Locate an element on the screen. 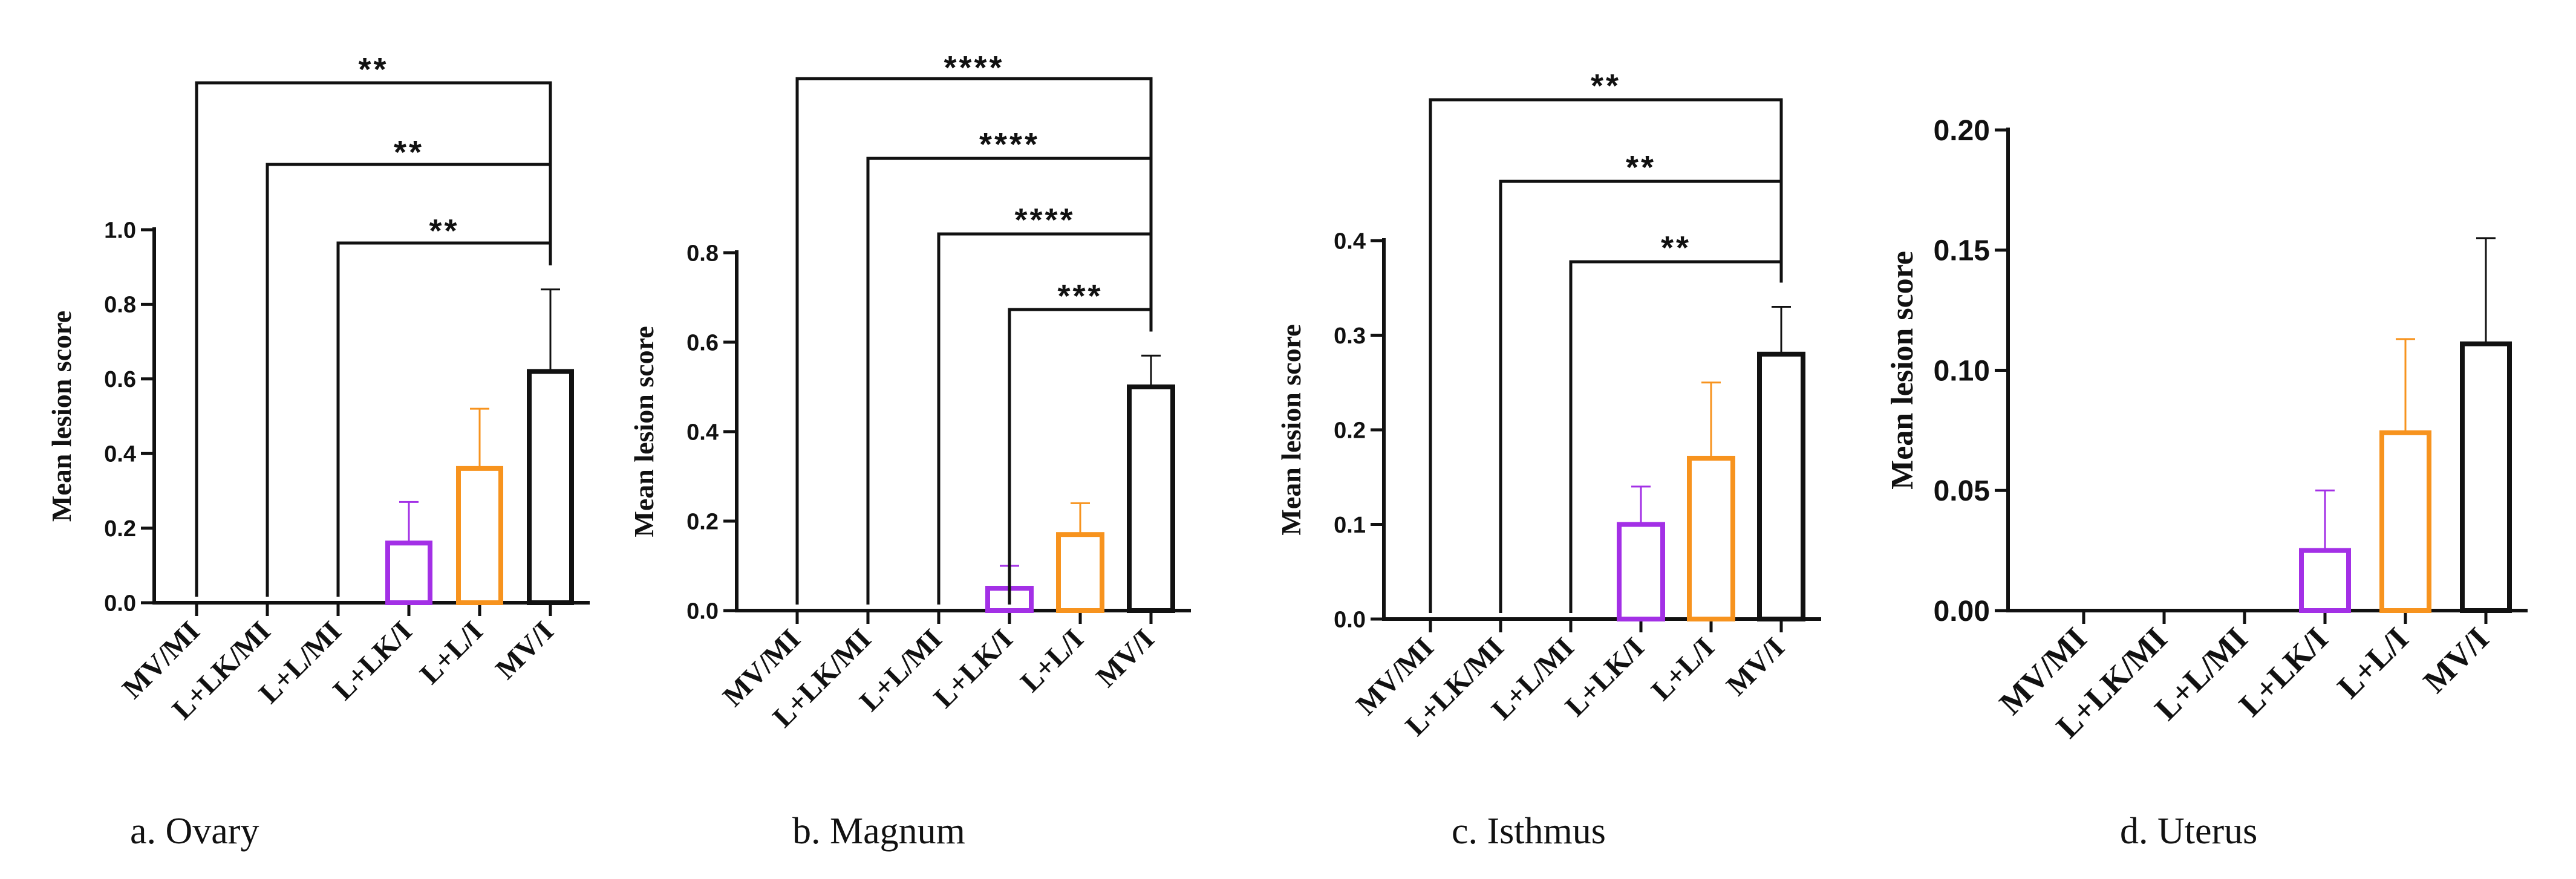 The image size is (2576, 879). y-tick-label: 0.20 is located at coordinates (1962, 131).